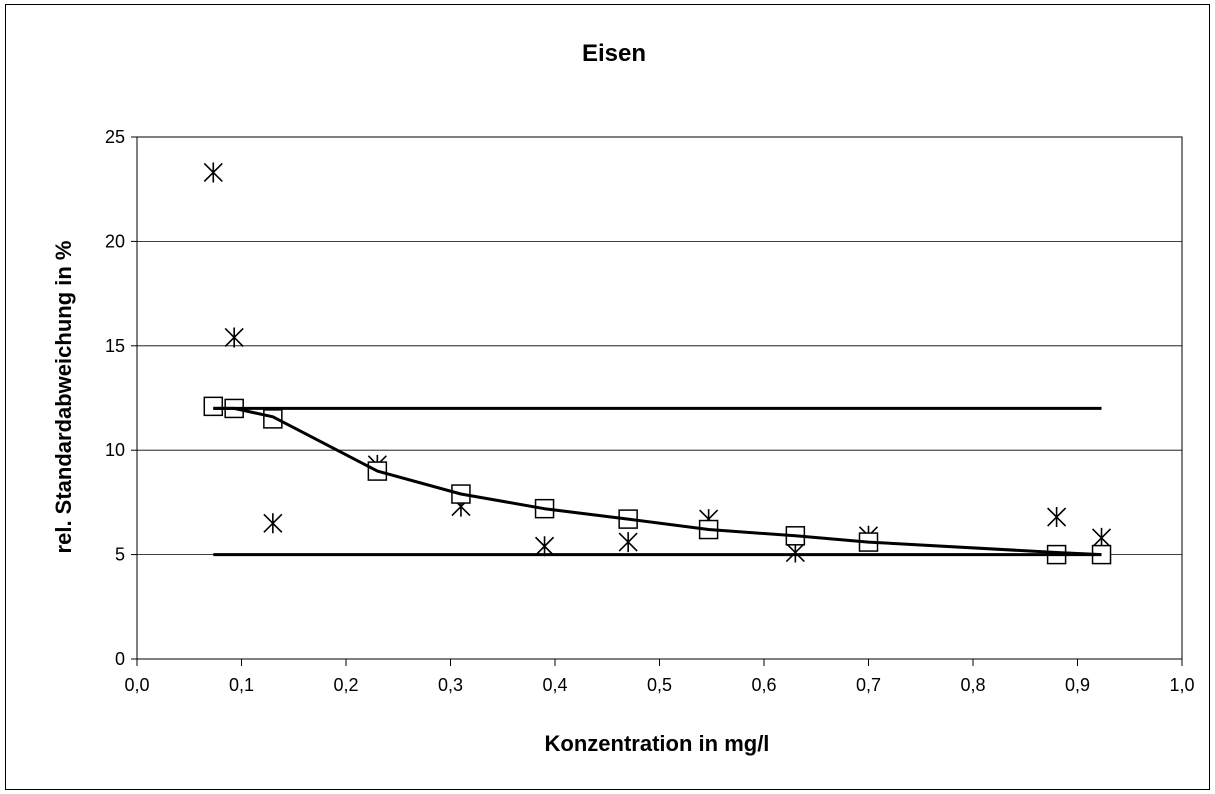  I want to click on x-tick-label: 0,5, so click(659, 685).